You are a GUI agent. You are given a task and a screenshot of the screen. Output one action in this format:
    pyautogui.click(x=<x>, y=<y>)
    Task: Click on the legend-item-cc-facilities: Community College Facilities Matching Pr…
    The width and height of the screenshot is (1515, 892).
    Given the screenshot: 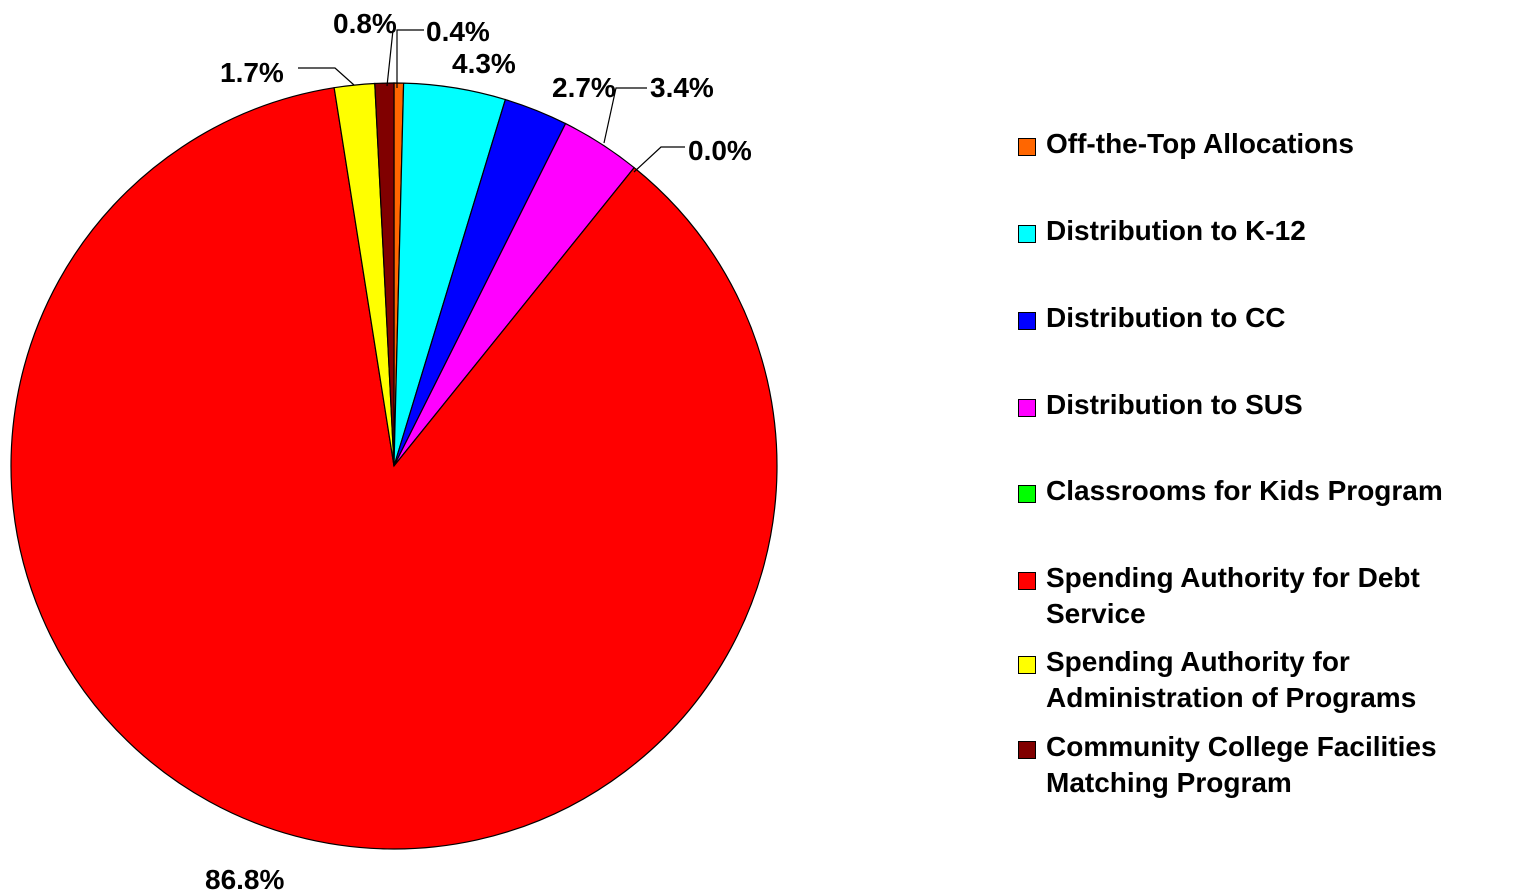 What is the action you would take?
    pyautogui.click(x=1257, y=765)
    